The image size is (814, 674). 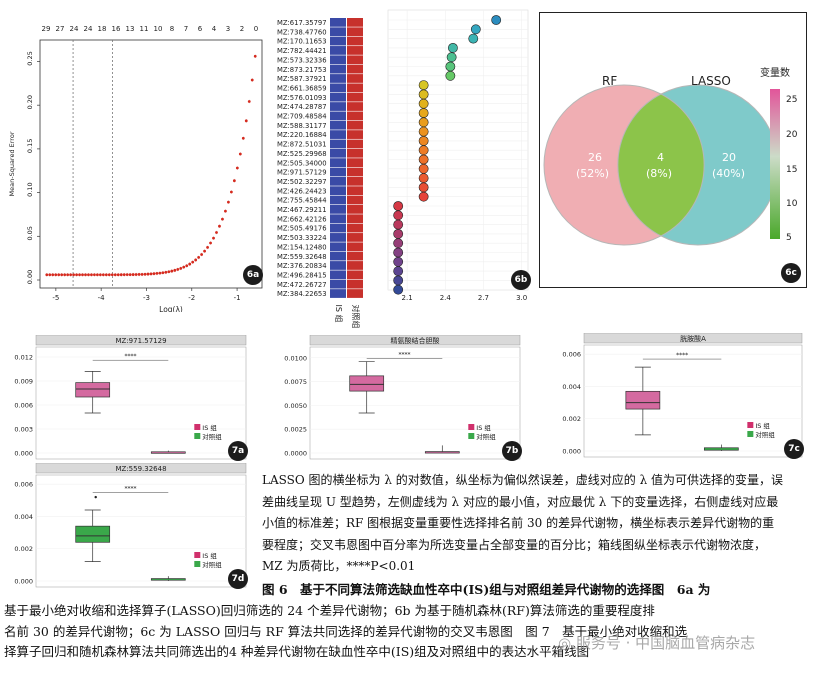 I want to click on x-tick-label: -3, so click(x=146, y=298).